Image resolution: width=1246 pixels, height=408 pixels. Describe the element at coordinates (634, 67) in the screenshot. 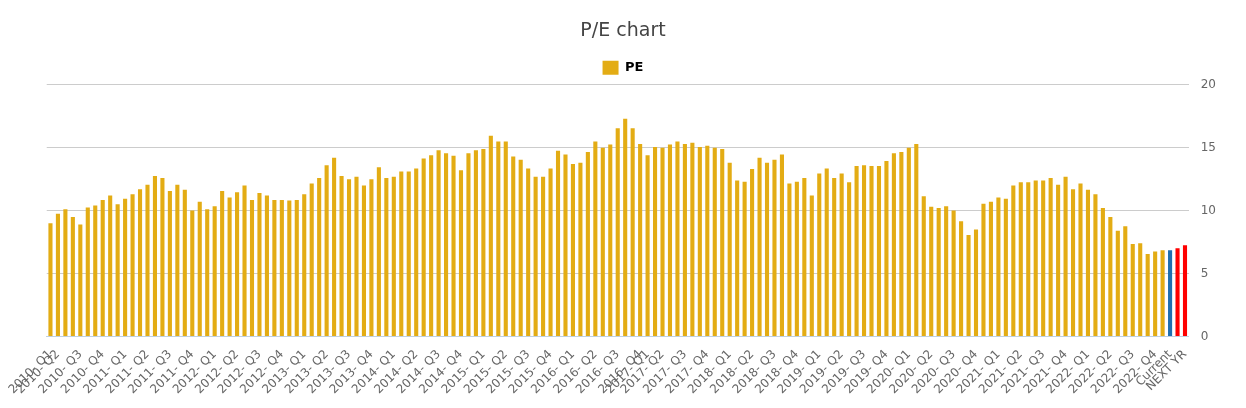

I see `legend-label: PE` at that location.